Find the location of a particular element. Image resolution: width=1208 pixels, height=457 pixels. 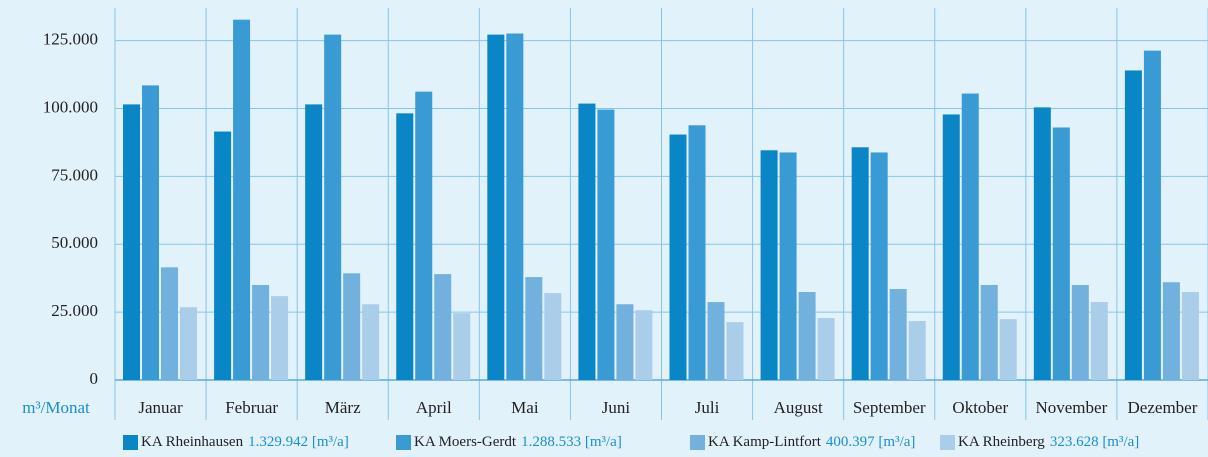

x-tick-label: April is located at coordinates (434, 407).